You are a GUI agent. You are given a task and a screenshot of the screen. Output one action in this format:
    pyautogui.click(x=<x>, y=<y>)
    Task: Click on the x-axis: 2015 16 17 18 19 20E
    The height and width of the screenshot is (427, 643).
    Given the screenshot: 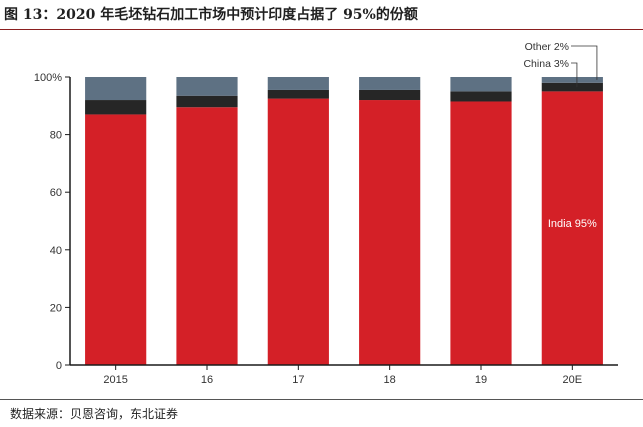 What is the action you would take?
    pyautogui.click(x=344, y=375)
    